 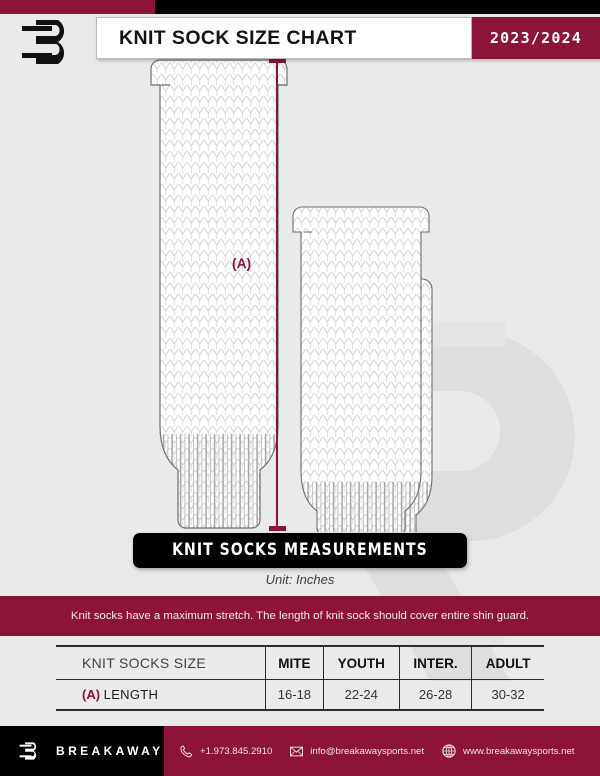 I want to click on measurements-title-pill: KNIT SOCKS MEASUREMENTS, so click(x=300, y=550).